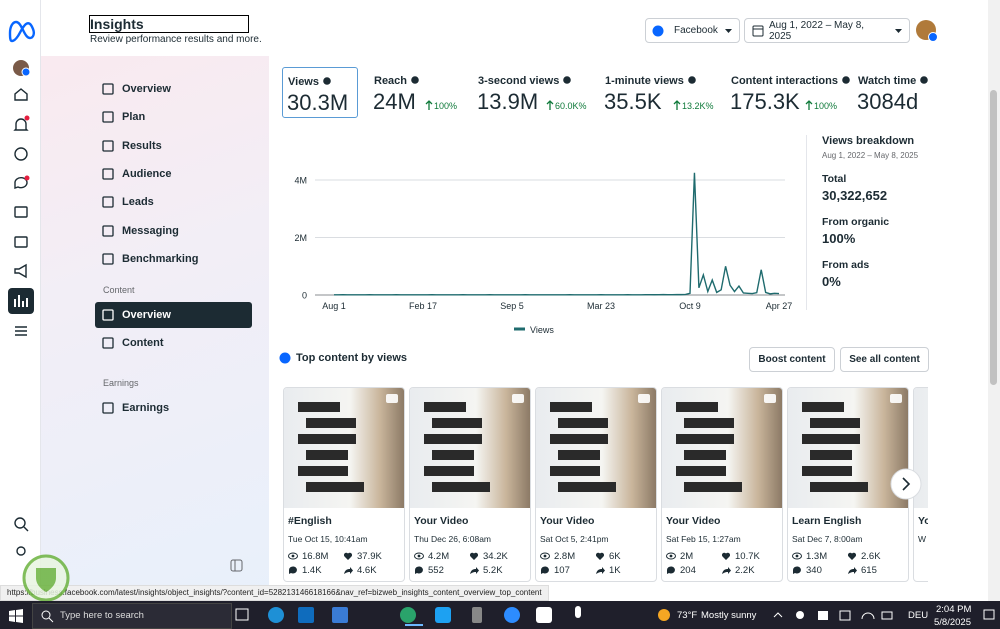 The image size is (1000, 629). What do you see at coordinates (367, 570) in the screenshot?
I see `stat-value: 4.6K` at bounding box center [367, 570].